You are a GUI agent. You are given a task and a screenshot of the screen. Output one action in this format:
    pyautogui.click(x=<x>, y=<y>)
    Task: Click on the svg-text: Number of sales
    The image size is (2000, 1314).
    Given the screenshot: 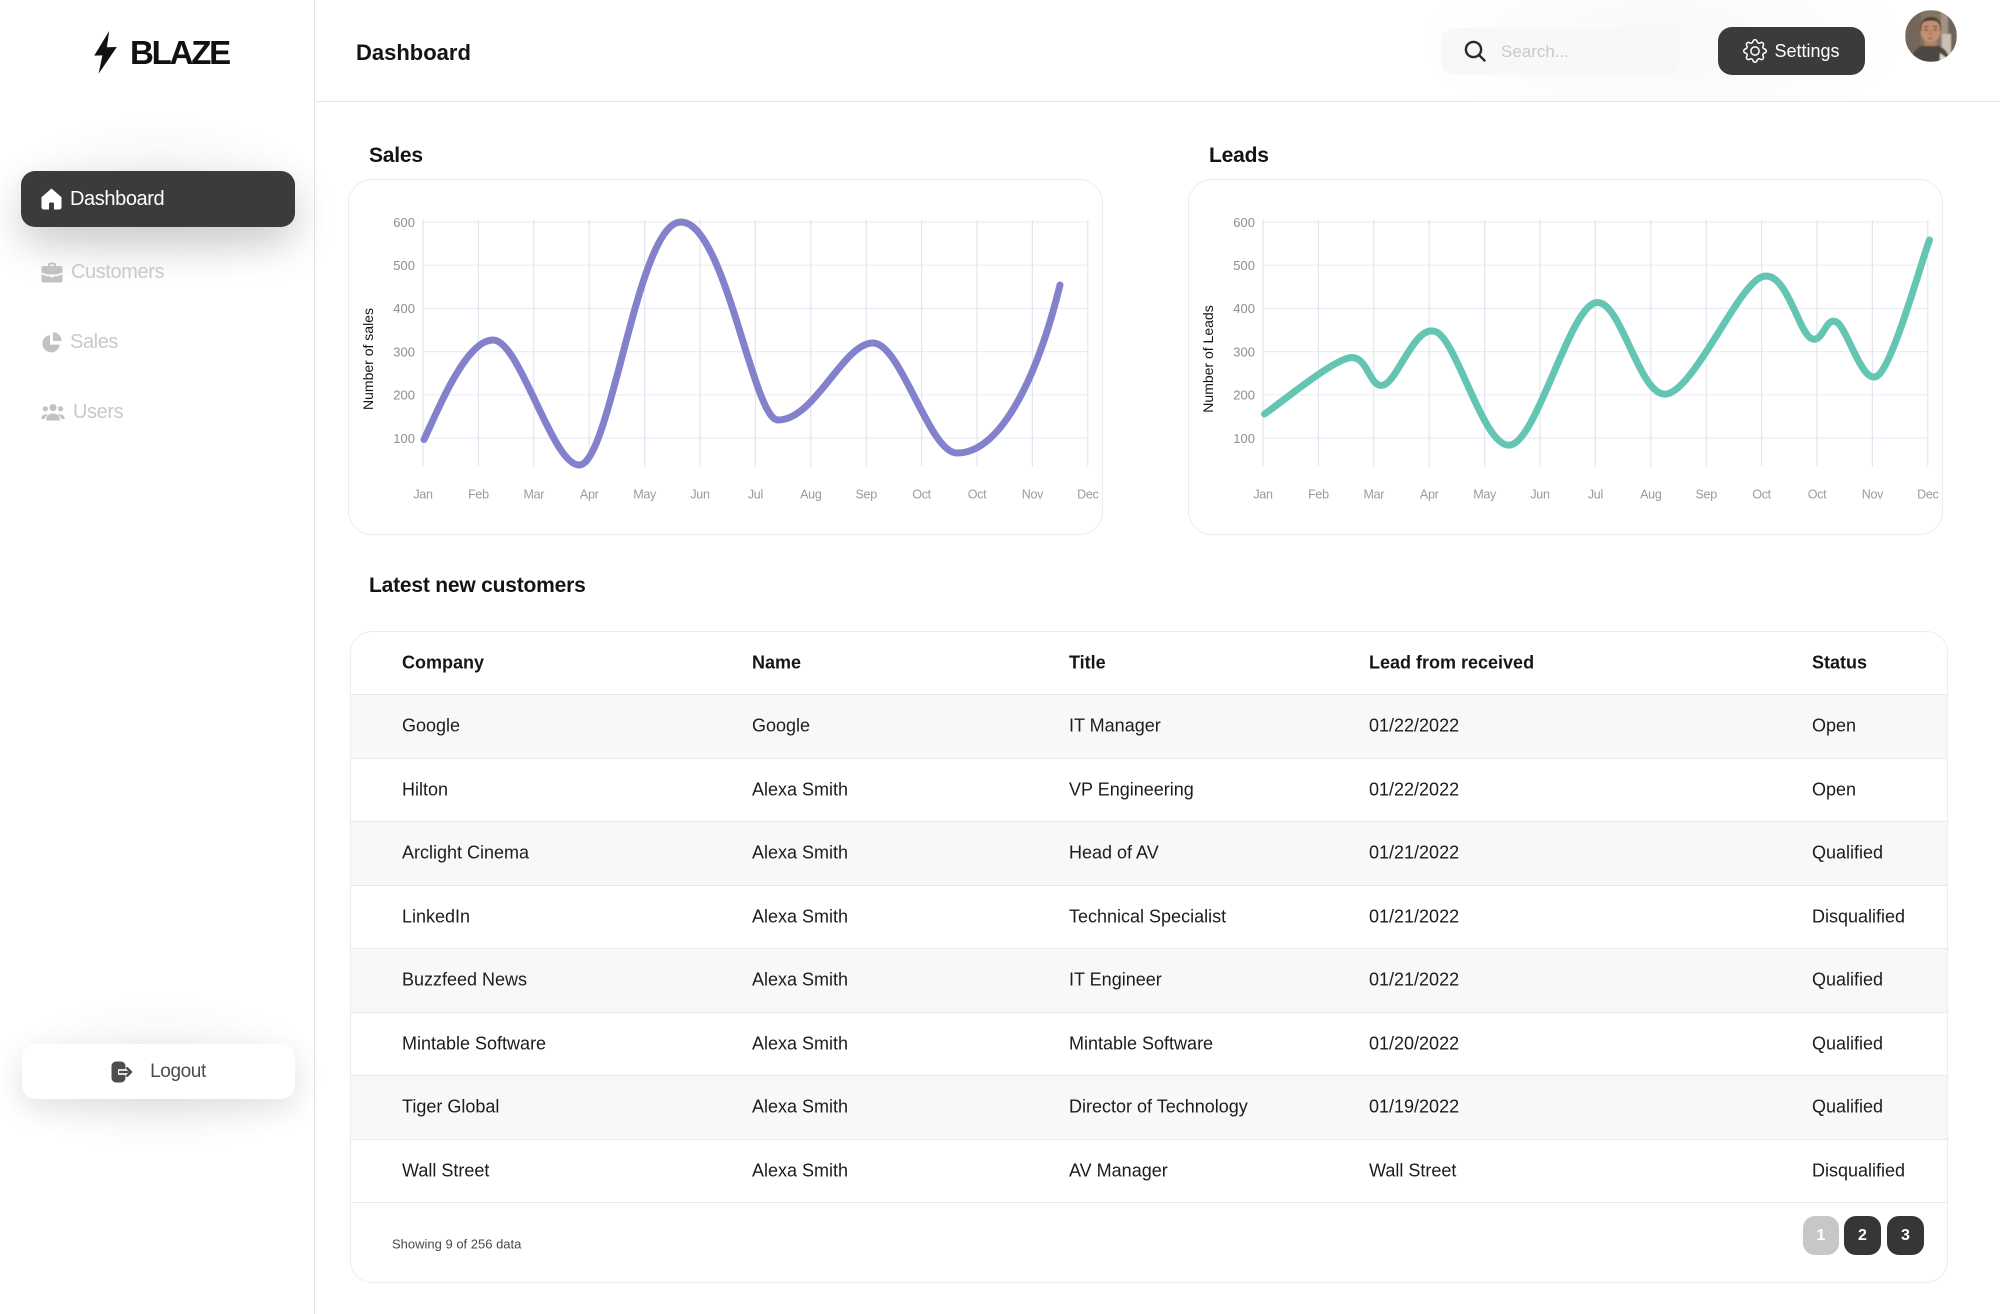 What is the action you would take?
    pyautogui.click(x=368, y=359)
    